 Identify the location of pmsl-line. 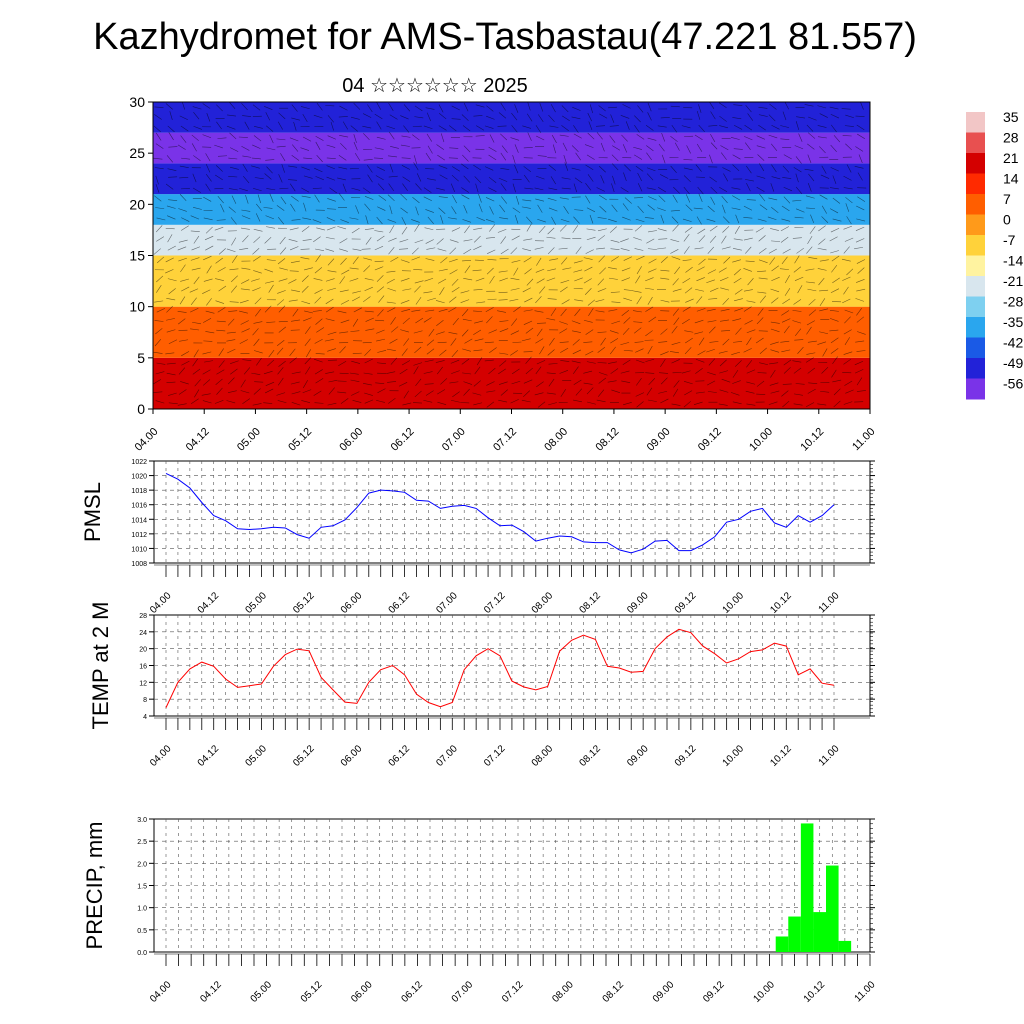
(500, 513).